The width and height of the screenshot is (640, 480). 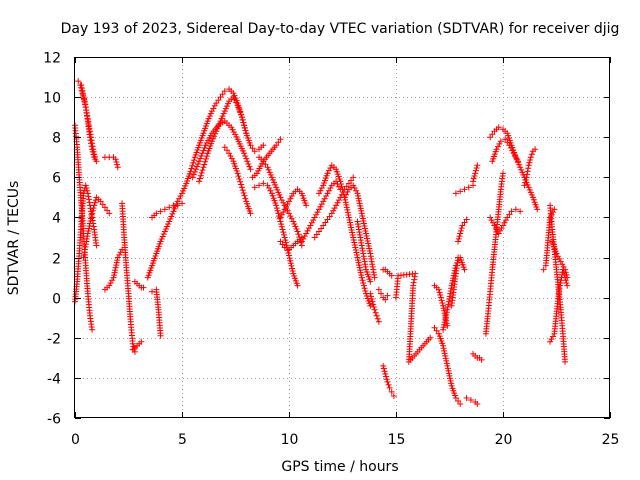 What do you see at coordinates (462, 230) in the screenshot?
I see `series-arc-aj` at bounding box center [462, 230].